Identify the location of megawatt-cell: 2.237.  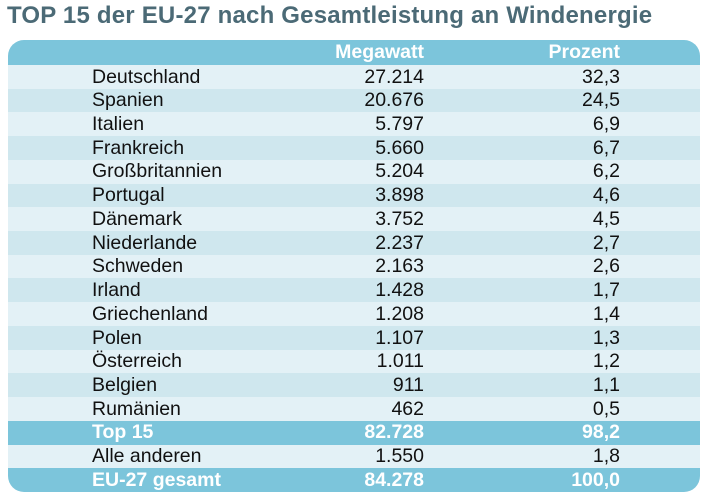
(399, 242).